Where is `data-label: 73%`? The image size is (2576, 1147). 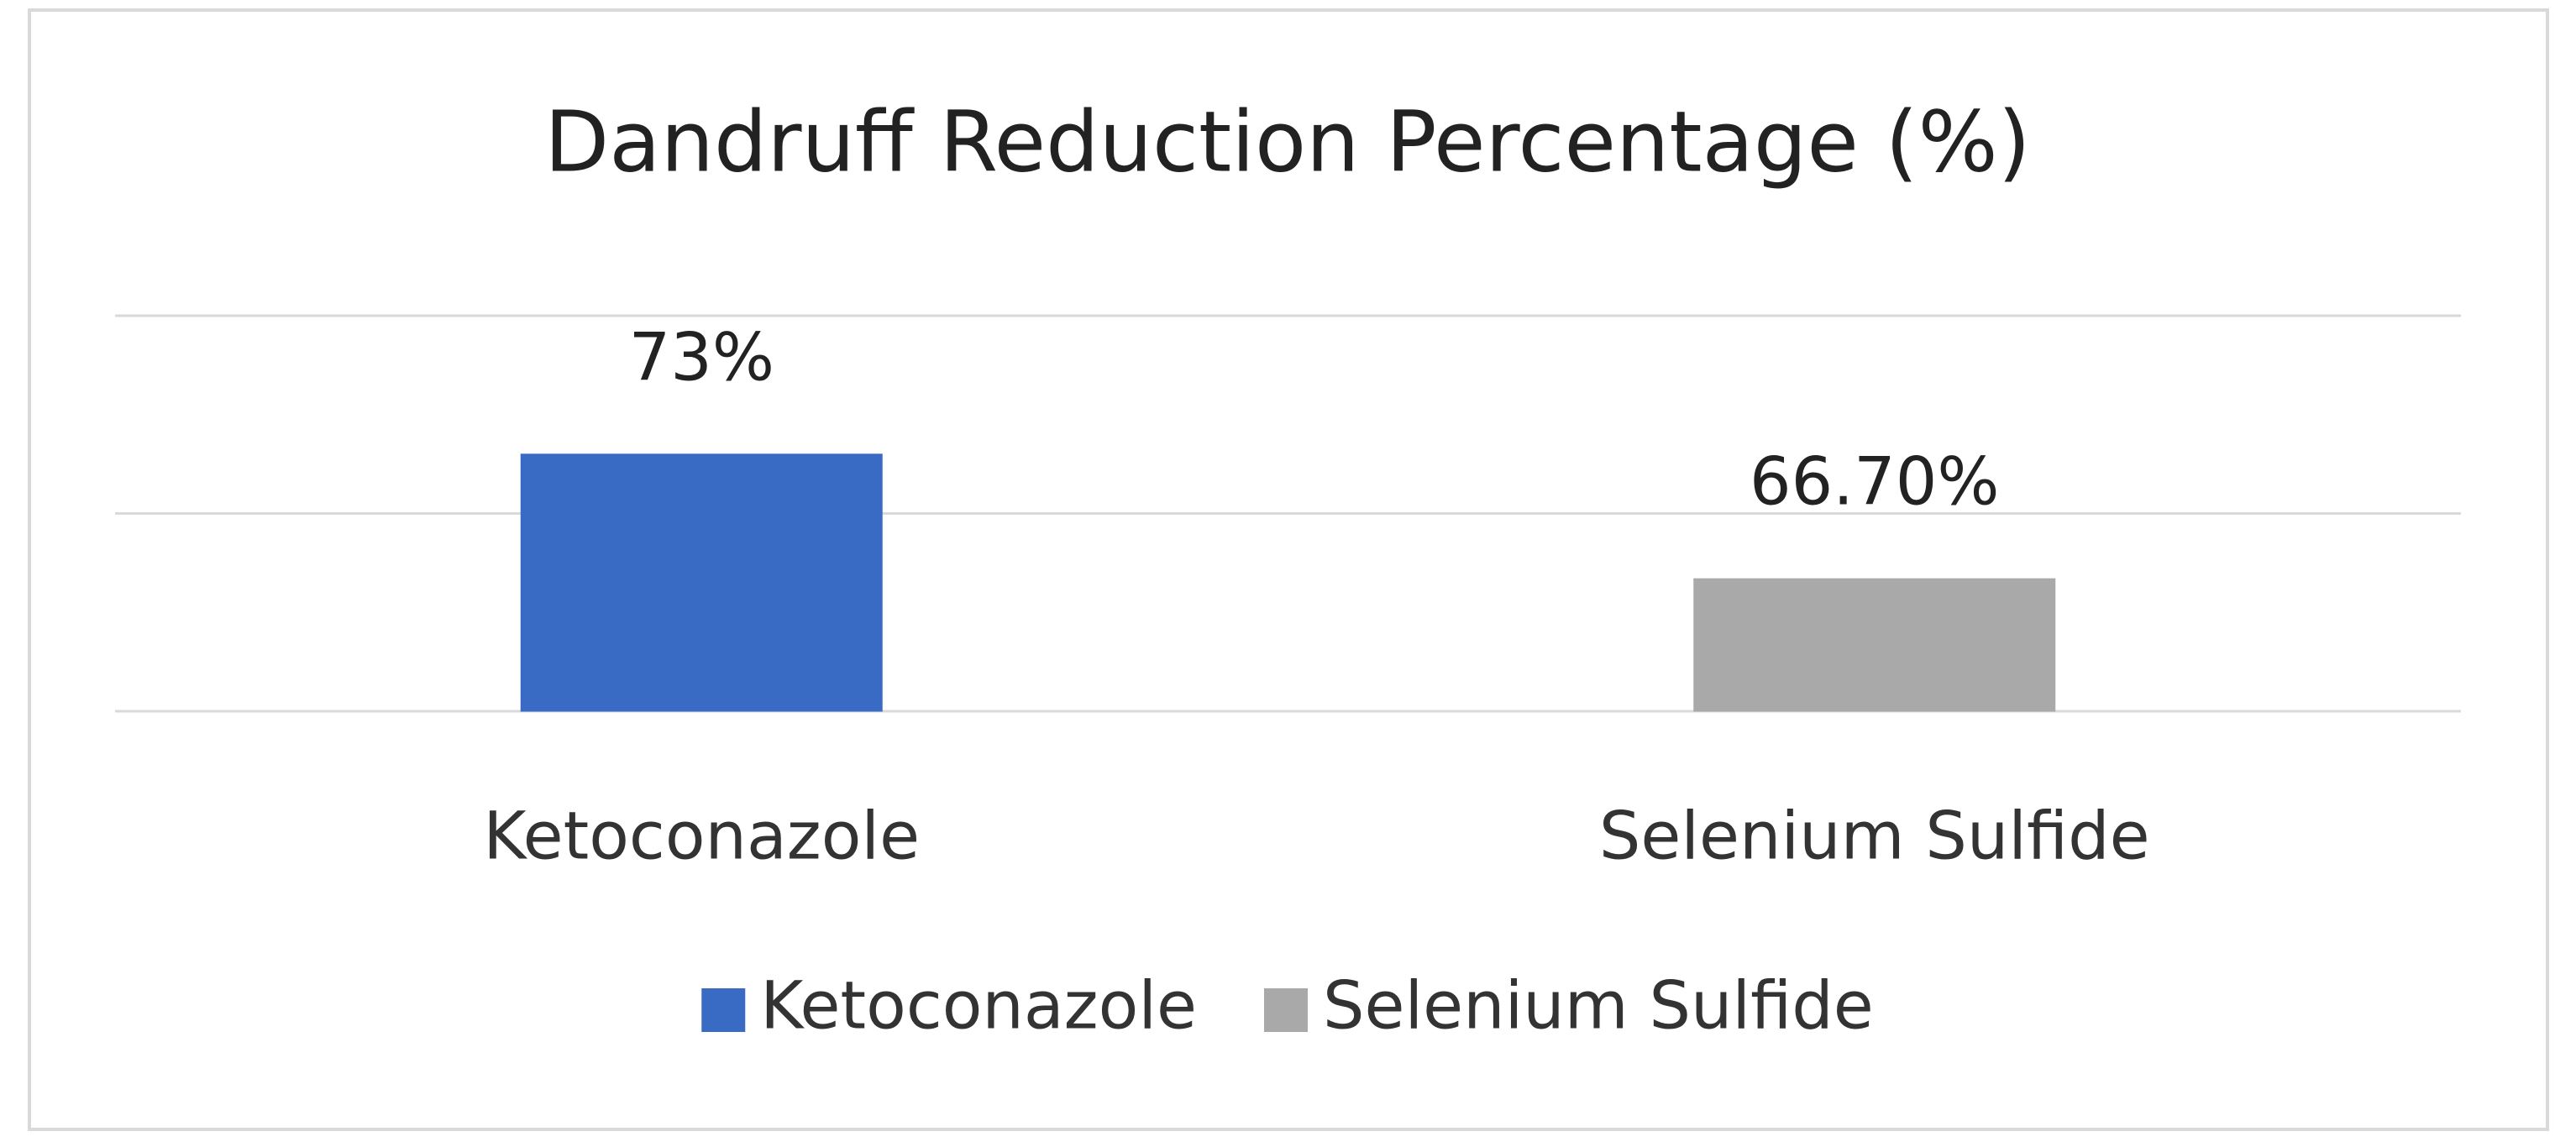
data-label: 73% is located at coordinates (701, 357).